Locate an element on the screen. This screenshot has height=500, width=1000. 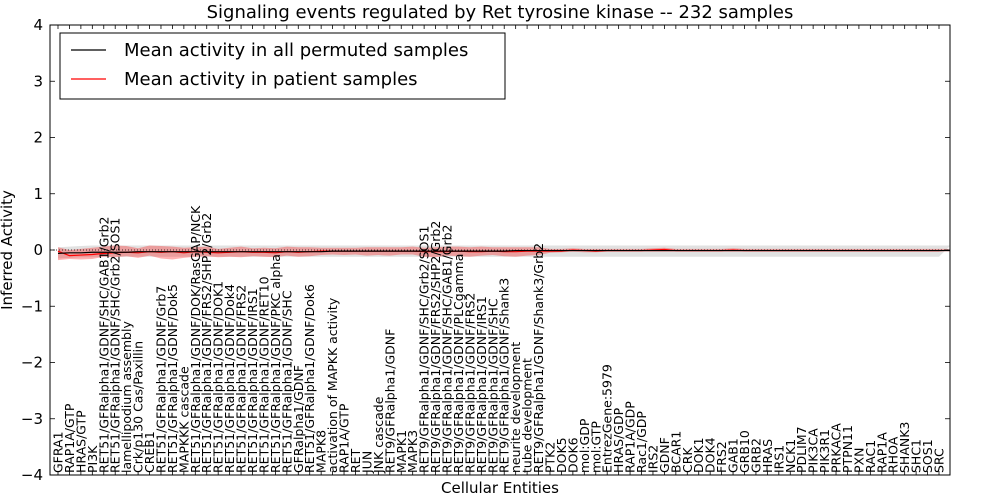
x-tick-label: RAC1 is located at coordinates (870, 456).